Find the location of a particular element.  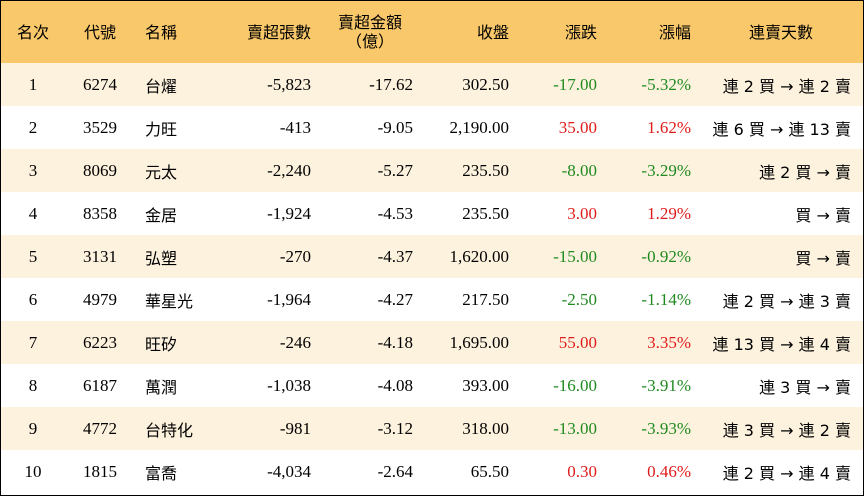

header-name: 名稱 is located at coordinates (161, 32).